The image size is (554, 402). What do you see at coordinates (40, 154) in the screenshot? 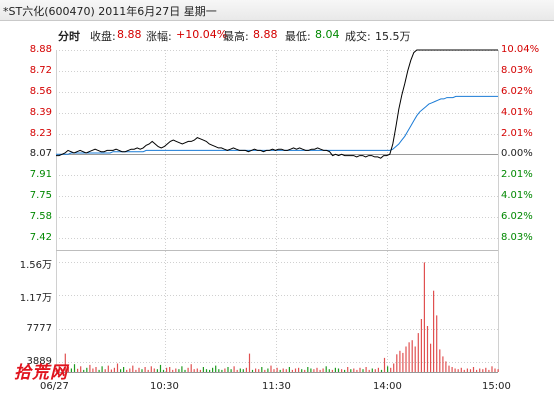
I see `price-axis-label: 8.07` at bounding box center [40, 154].